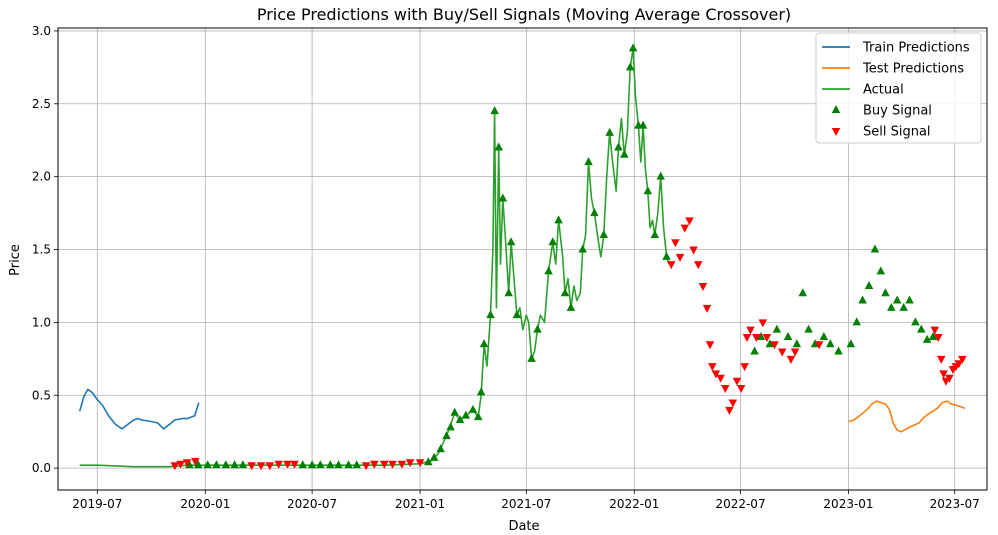 Image resolution: width=998 pixels, height=535 pixels. Describe the element at coordinates (41, 395) in the screenshot. I see `y-tick-label: 0.5` at that location.